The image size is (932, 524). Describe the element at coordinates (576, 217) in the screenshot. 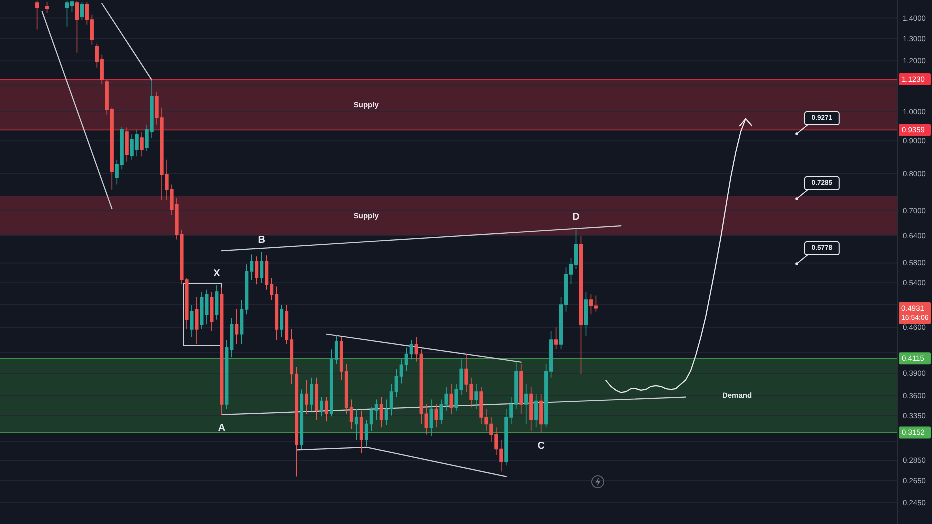

I see `annotation: D` at that location.